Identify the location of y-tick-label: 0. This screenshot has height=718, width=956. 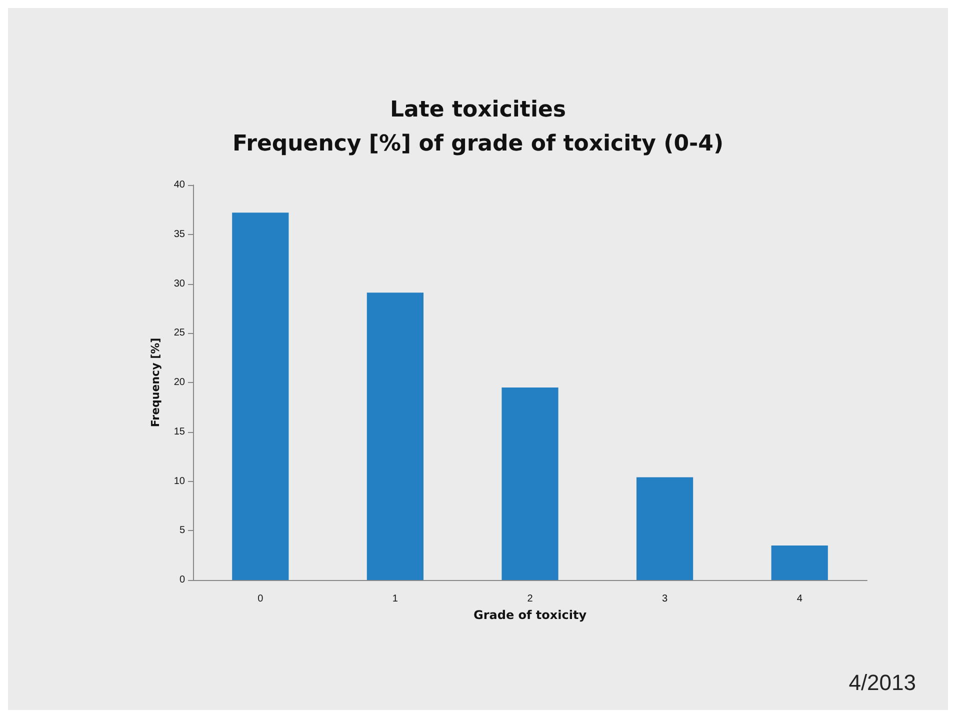
(182, 580).